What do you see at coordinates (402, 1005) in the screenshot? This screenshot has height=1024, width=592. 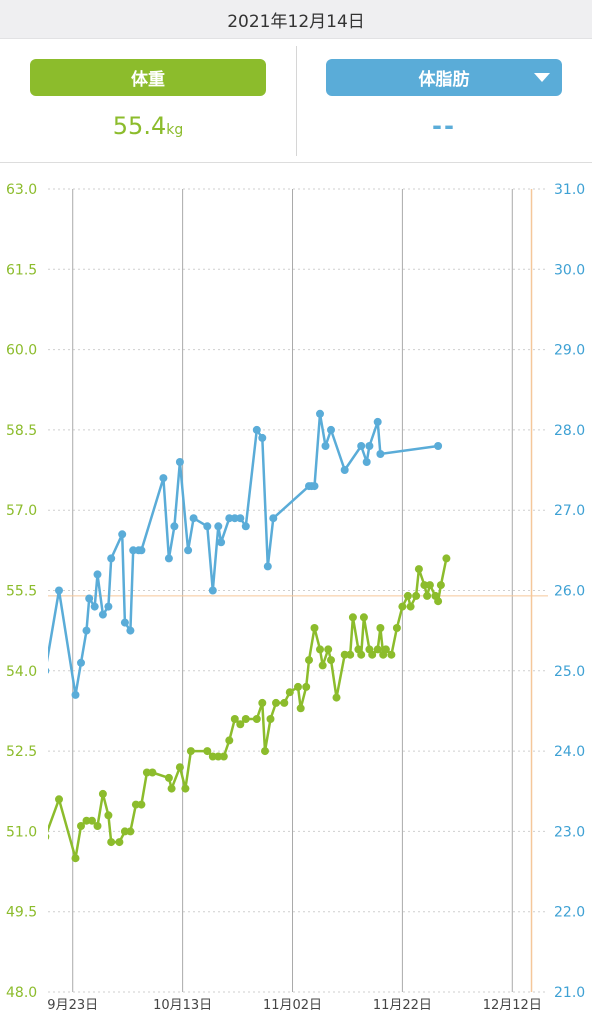 I see `x-tick-label: 11月22日` at bounding box center [402, 1005].